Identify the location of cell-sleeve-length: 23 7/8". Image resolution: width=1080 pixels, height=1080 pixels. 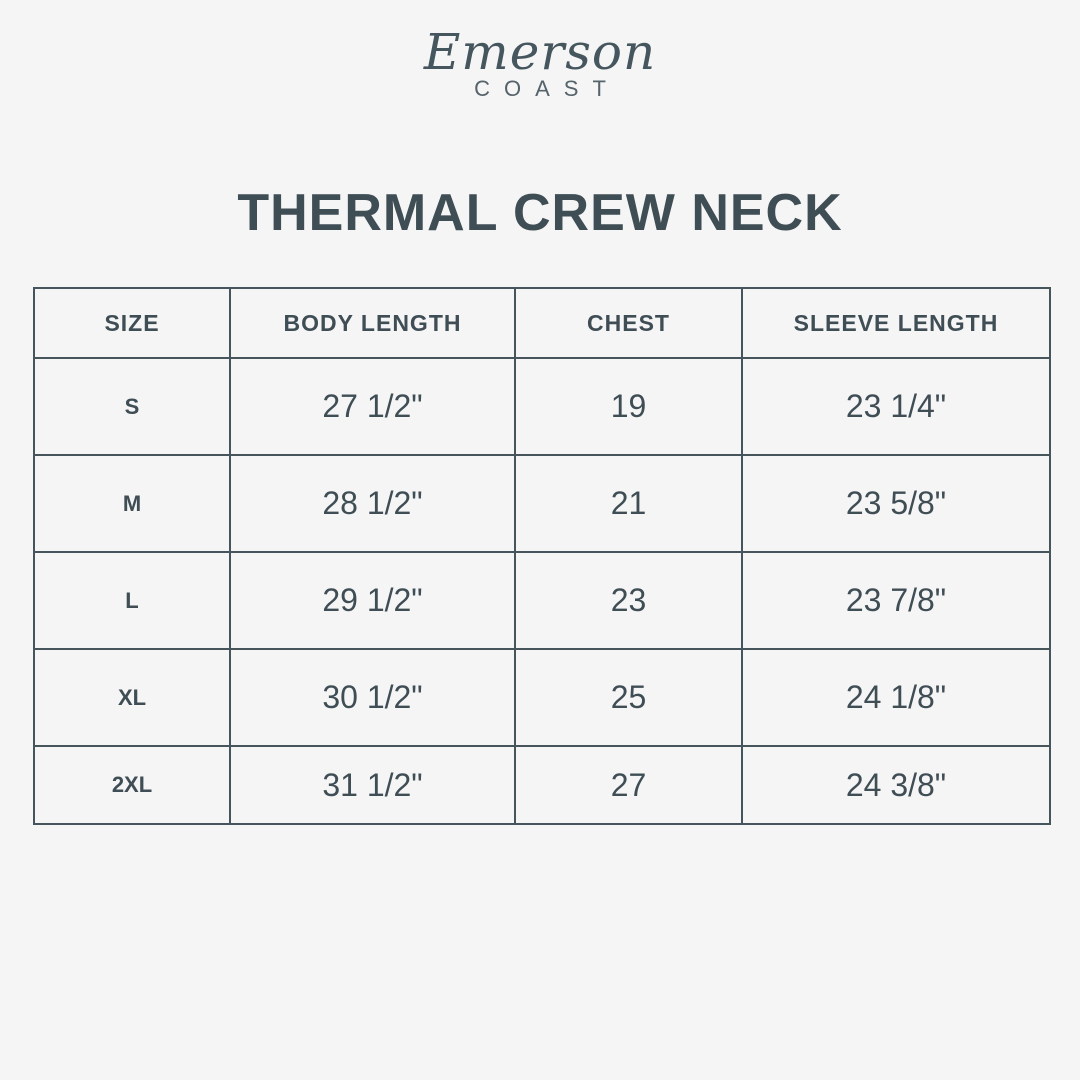
(896, 600).